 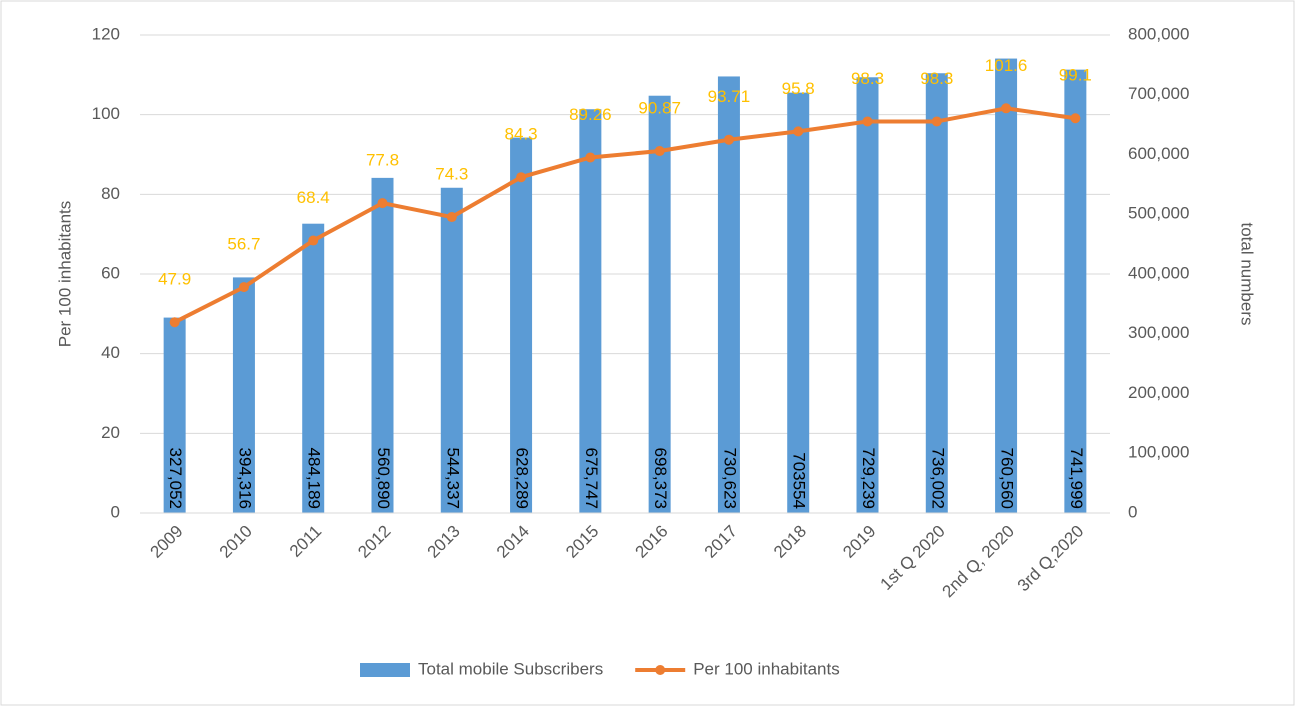 What do you see at coordinates (521, 134) in the screenshot?
I see `line-value-label: 84.3` at bounding box center [521, 134].